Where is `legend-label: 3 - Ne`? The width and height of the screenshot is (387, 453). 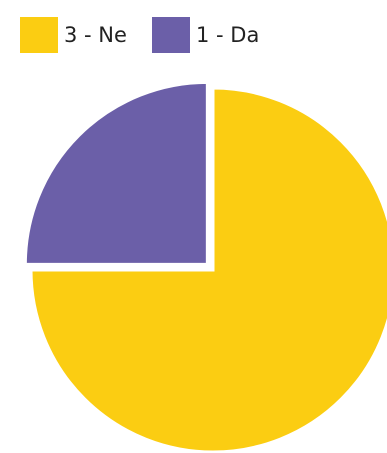
legend-label: 3 - Ne is located at coordinates (95, 35).